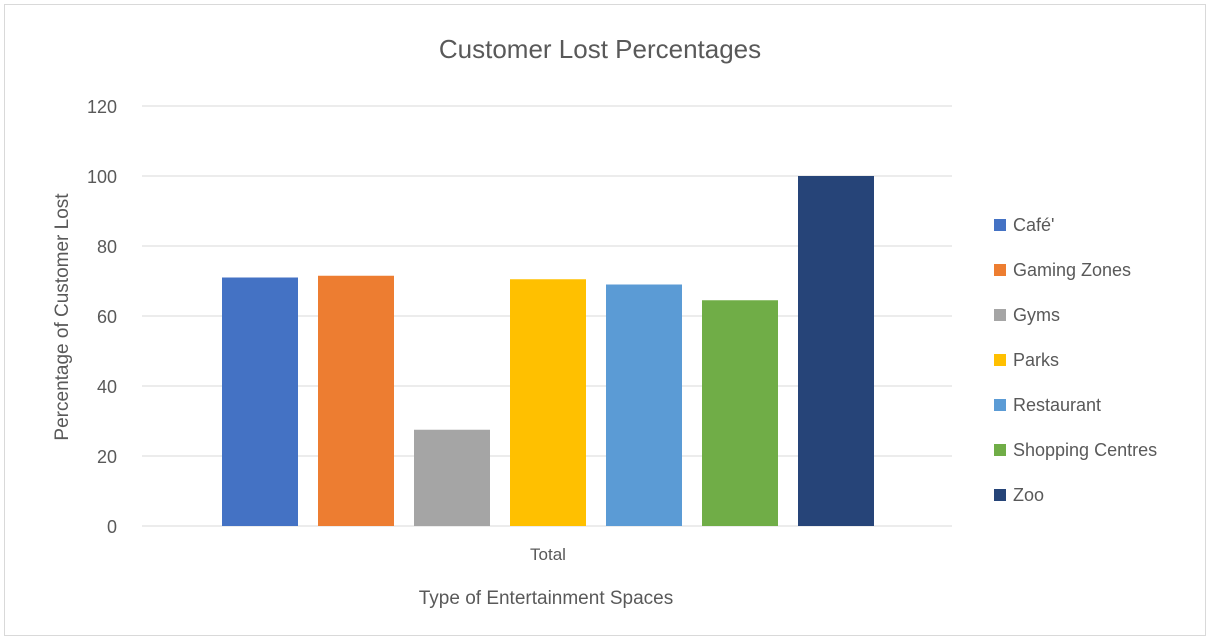  I want to click on legend-item: Parks, so click(1026, 360).